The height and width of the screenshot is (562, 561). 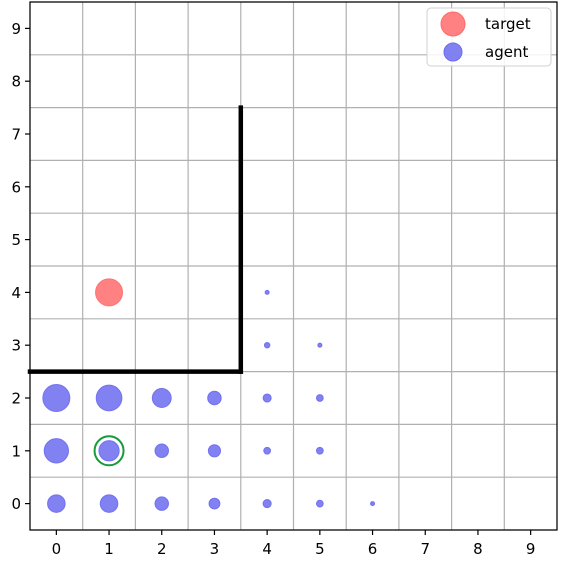 What do you see at coordinates (16, 29) in the screenshot?
I see `y-tick-label: 9` at bounding box center [16, 29].